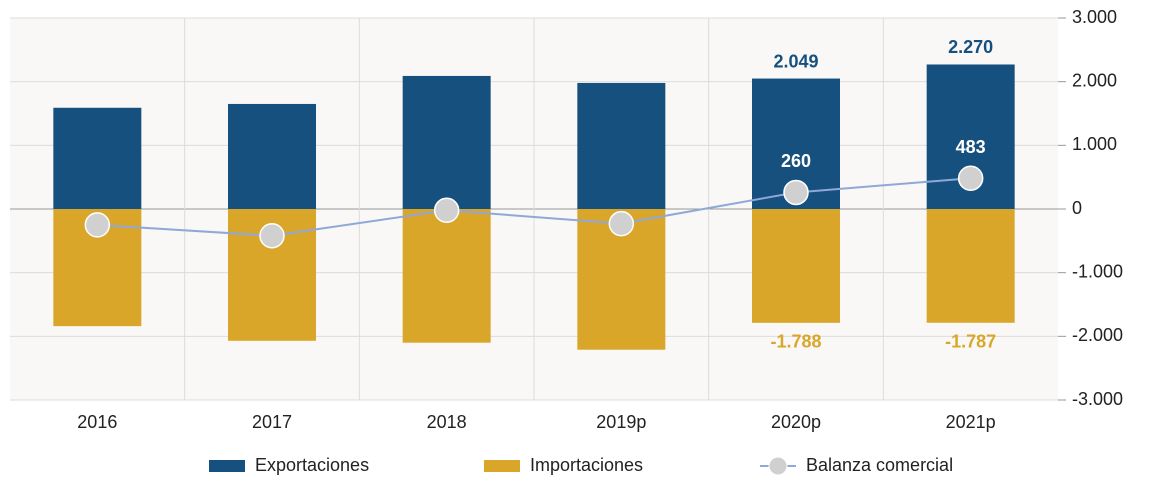  I want to click on value-label: -1.788, so click(795, 342).